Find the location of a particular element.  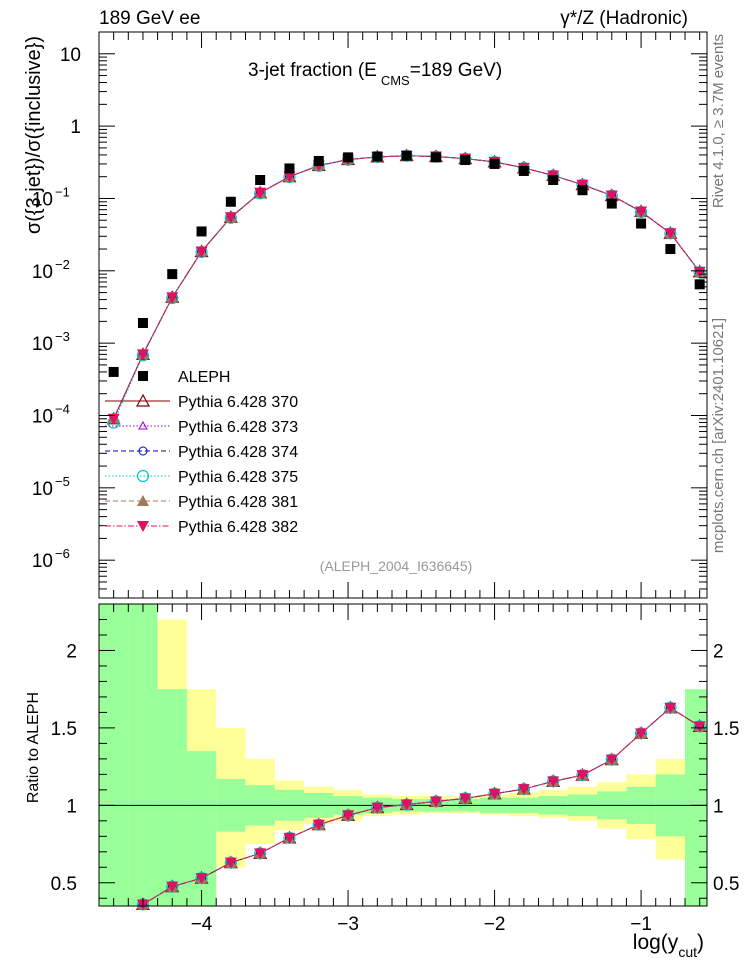

y-tick-exponent: −1 is located at coordinates (62, 191).